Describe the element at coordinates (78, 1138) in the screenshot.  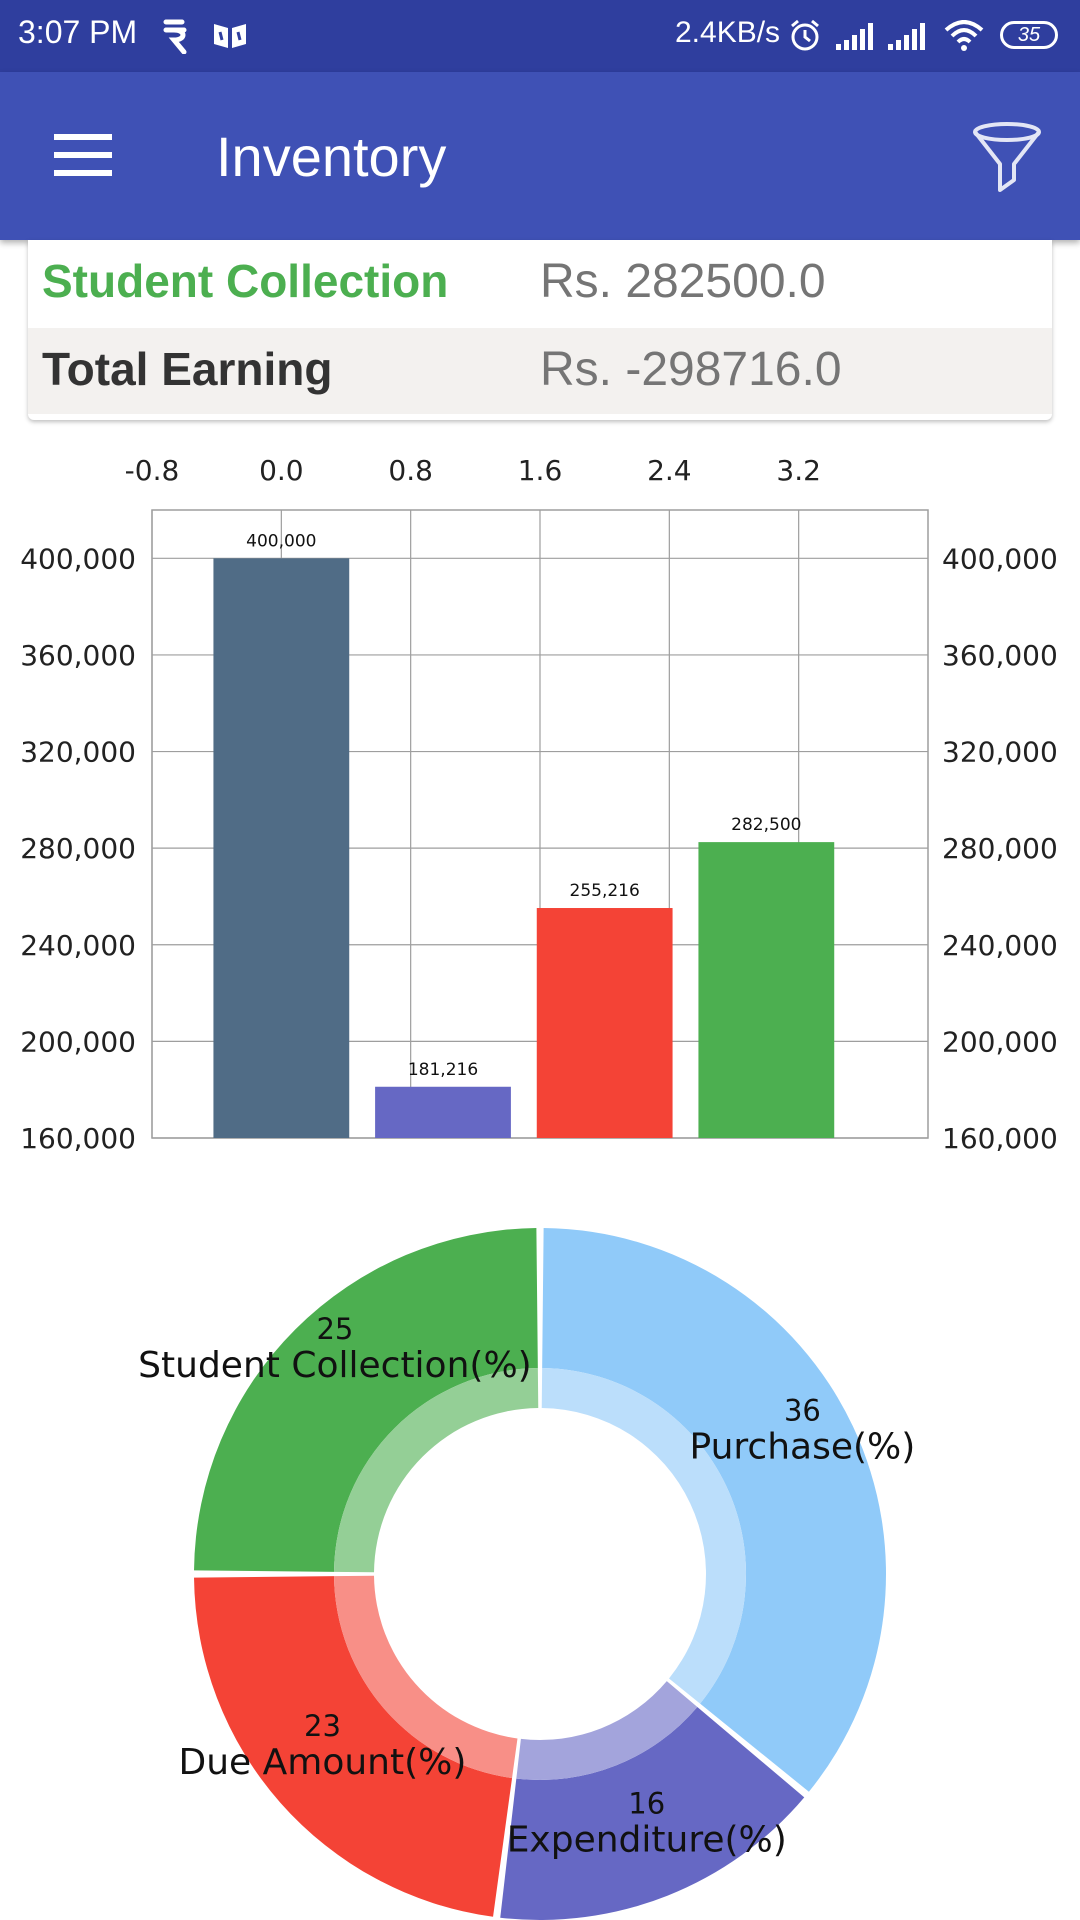
I see `y-tick-label-left: 160,000` at that location.